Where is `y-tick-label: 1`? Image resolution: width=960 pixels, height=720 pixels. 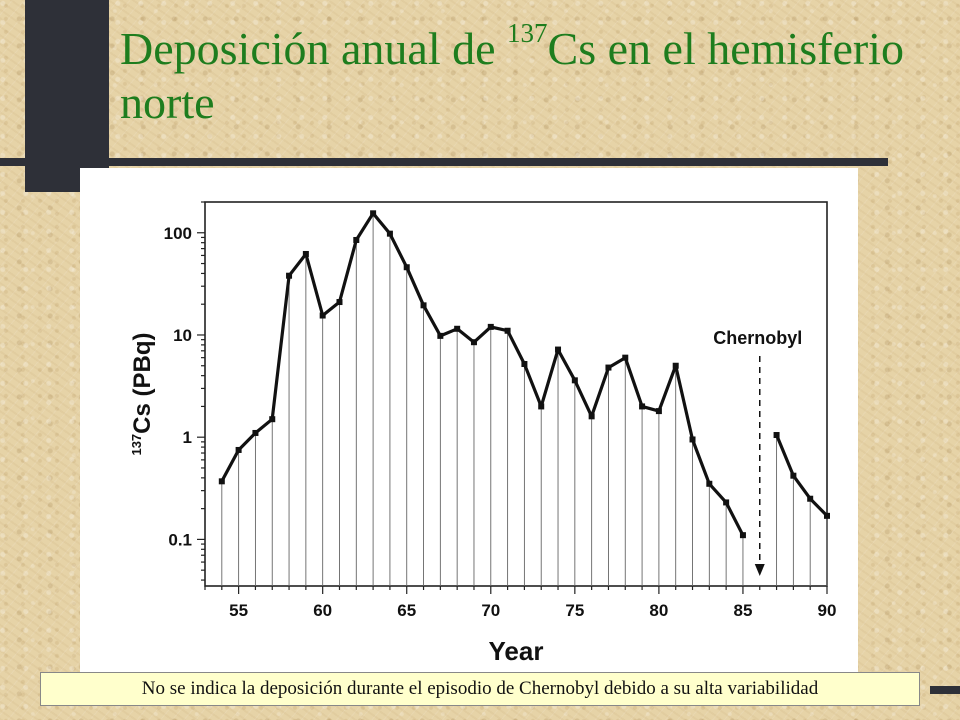 y-tick-label: 1 is located at coordinates (187, 437).